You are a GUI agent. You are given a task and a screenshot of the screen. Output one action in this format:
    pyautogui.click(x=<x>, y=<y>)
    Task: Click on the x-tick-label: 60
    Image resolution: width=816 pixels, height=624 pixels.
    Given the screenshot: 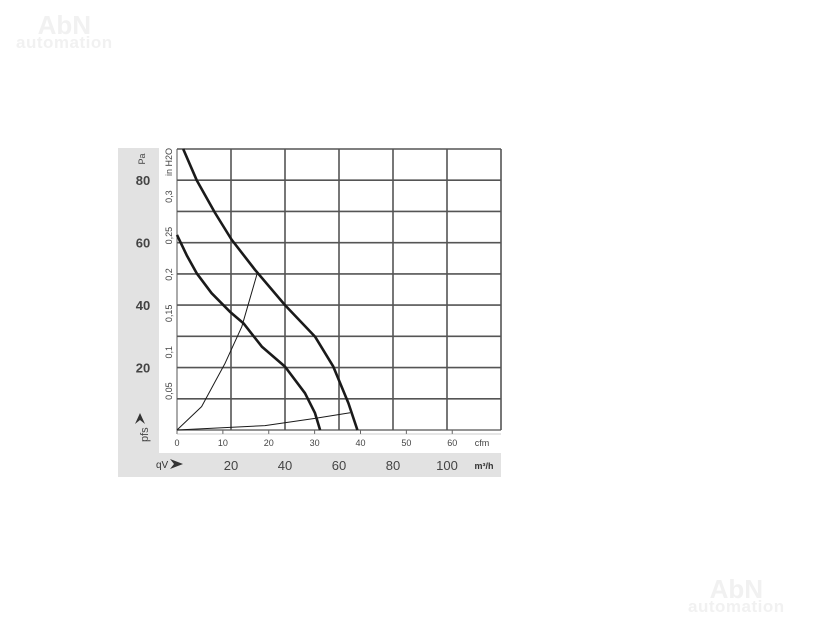 What is the action you would take?
    pyautogui.click(x=339, y=465)
    